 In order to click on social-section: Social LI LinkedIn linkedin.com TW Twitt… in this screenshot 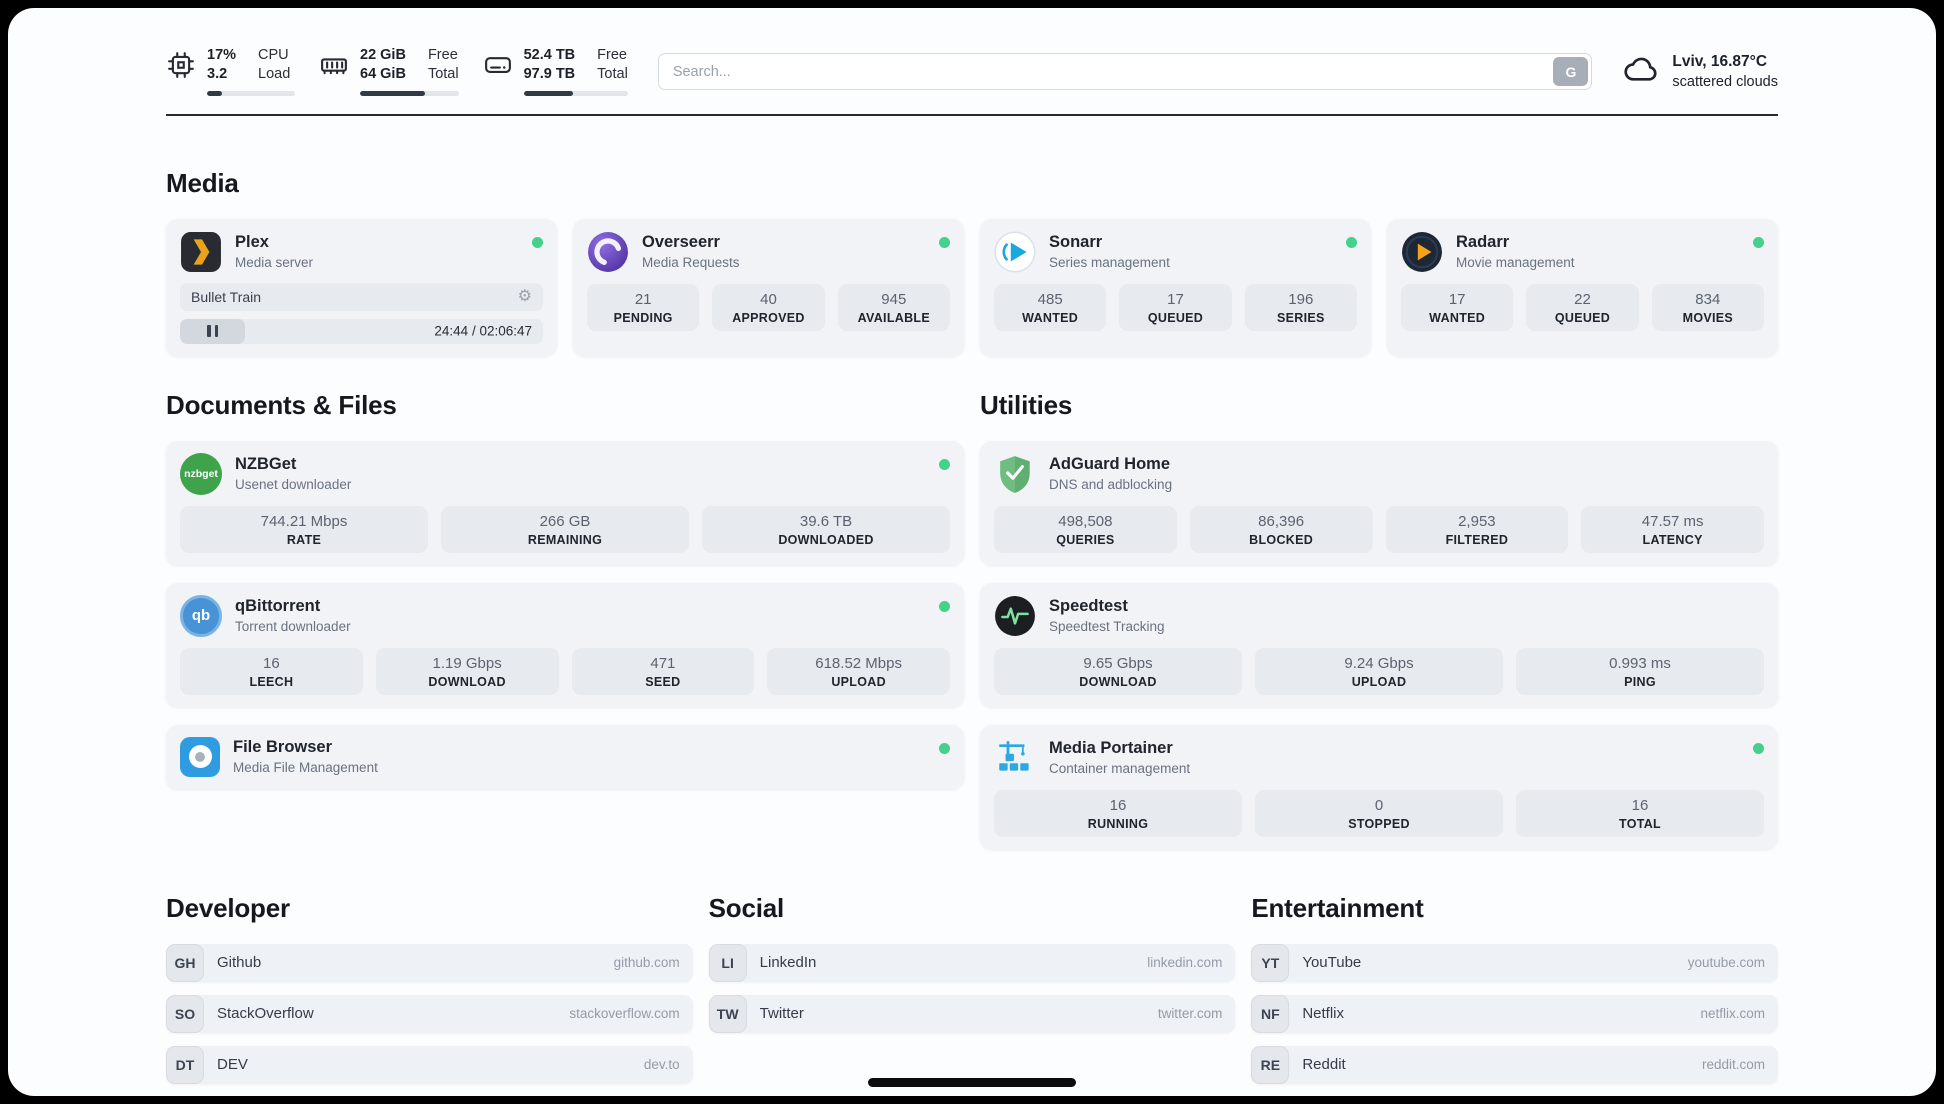, I will do `click(972, 962)`.